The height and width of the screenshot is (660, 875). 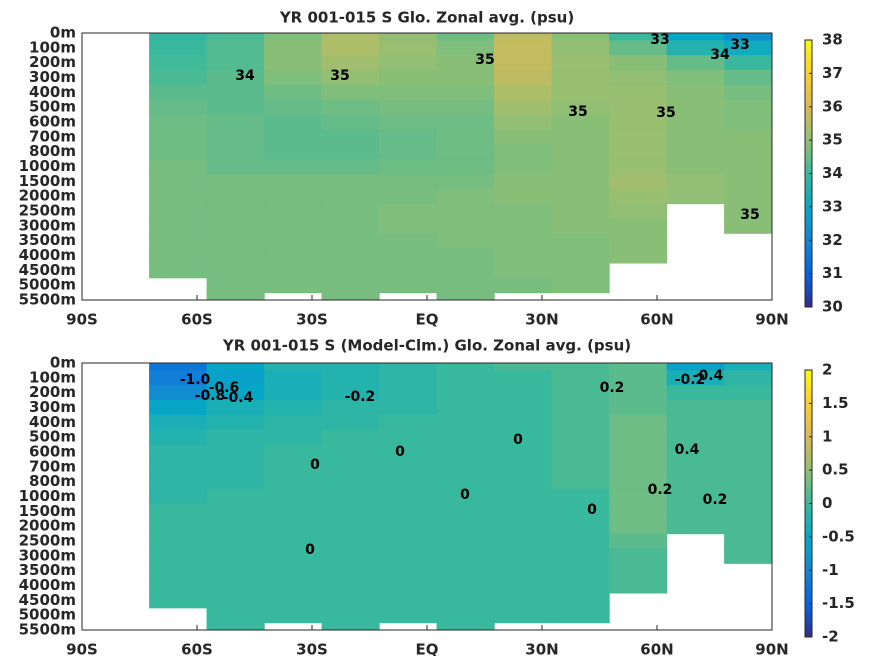 What do you see at coordinates (210, 396) in the screenshot?
I see `contour-label: -0.8` at bounding box center [210, 396].